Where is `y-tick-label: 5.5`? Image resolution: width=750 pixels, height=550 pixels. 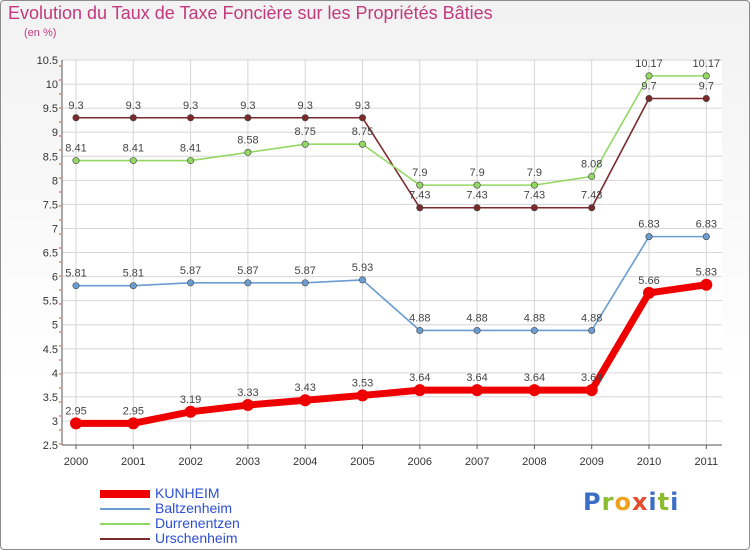
y-tick-label: 5.5 is located at coordinates (50, 302).